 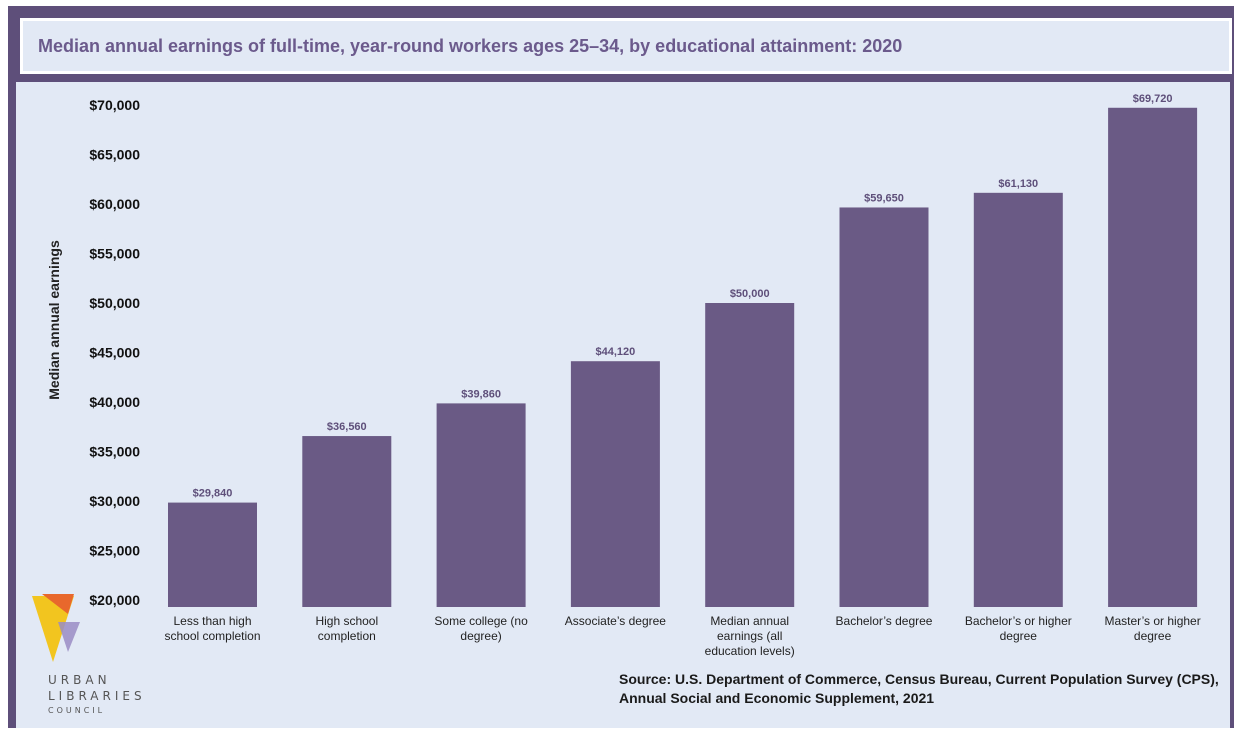 I want to click on x-tick-label: Bachelor’s or higher degree, so click(x=1018, y=628).